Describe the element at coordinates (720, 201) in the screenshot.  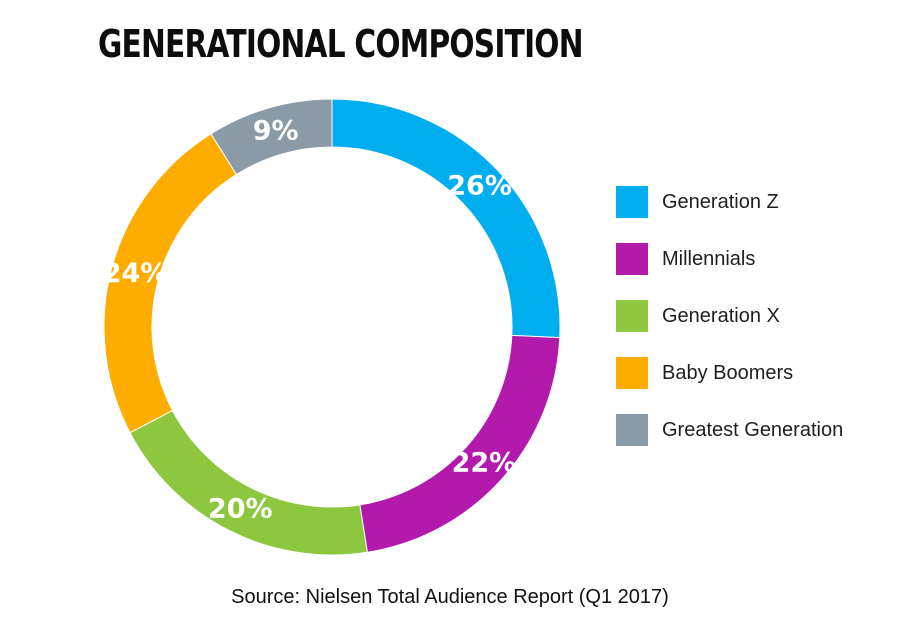
I see `legend-label: Generation Z` at that location.